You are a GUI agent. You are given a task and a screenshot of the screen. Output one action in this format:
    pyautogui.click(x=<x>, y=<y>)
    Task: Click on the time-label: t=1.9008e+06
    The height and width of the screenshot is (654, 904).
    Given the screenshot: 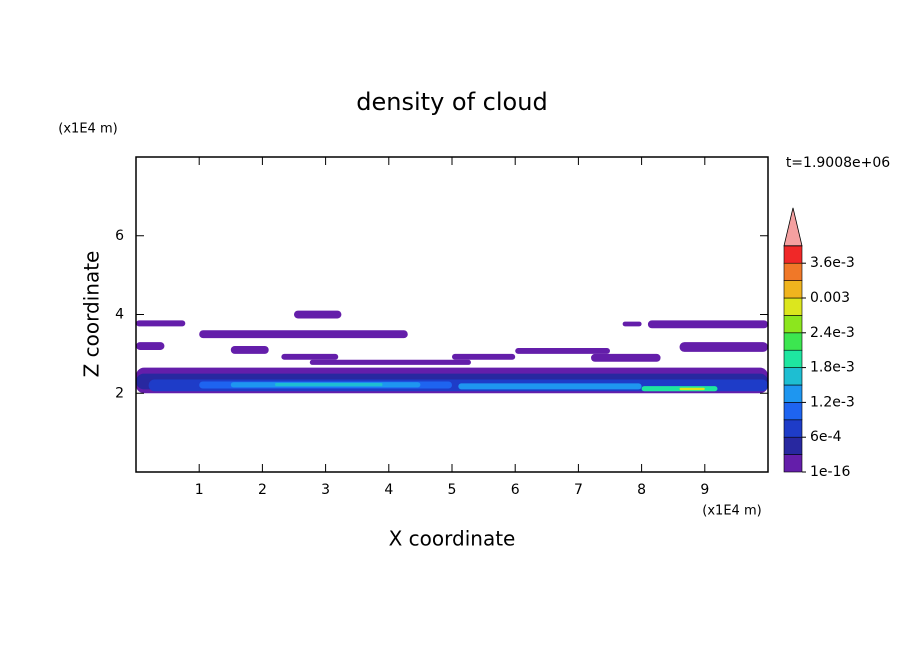 What is the action you would take?
    pyautogui.click(x=838, y=163)
    